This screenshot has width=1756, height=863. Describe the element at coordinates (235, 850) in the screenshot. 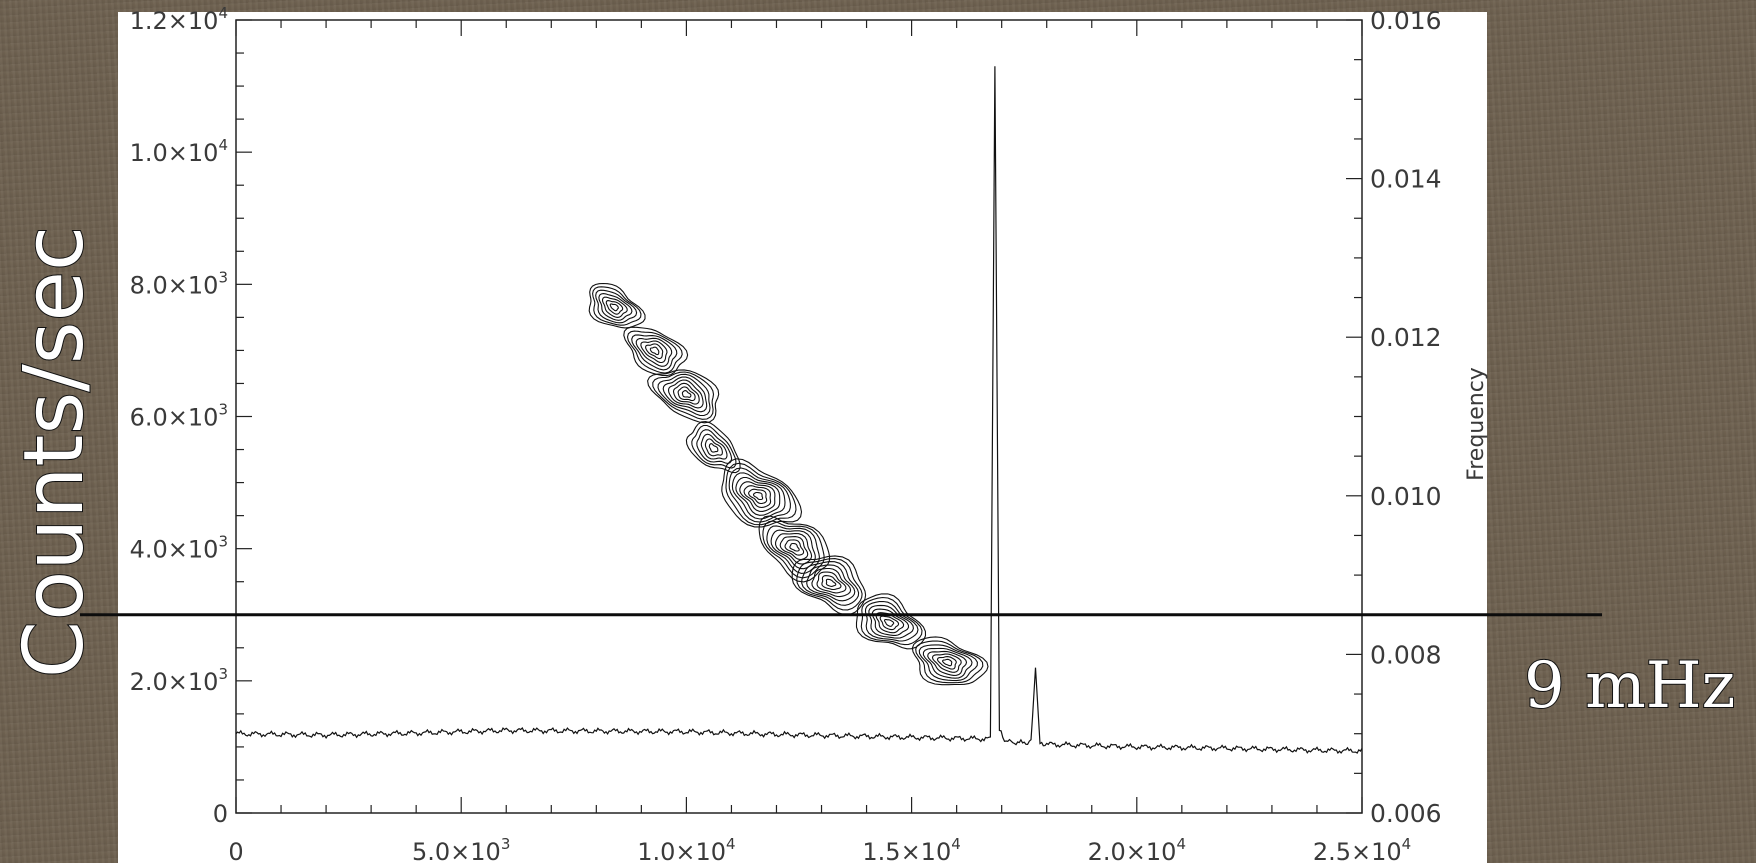

I see `x-tick-label: 0` at that location.